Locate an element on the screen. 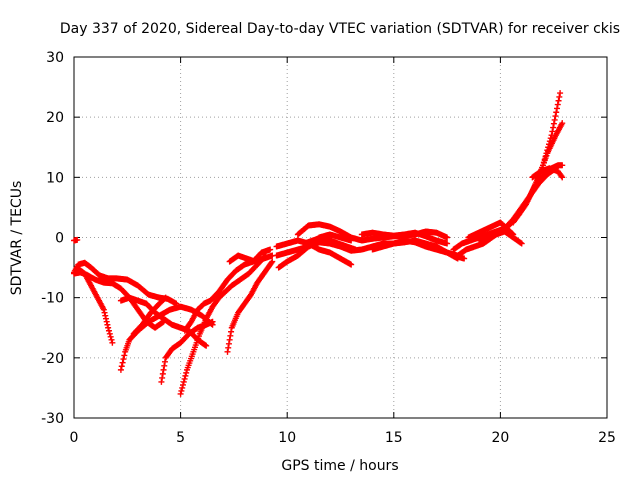 This screenshot has width=640, height=480. x-tick-label: 25 is located at coordinates (607, 438).